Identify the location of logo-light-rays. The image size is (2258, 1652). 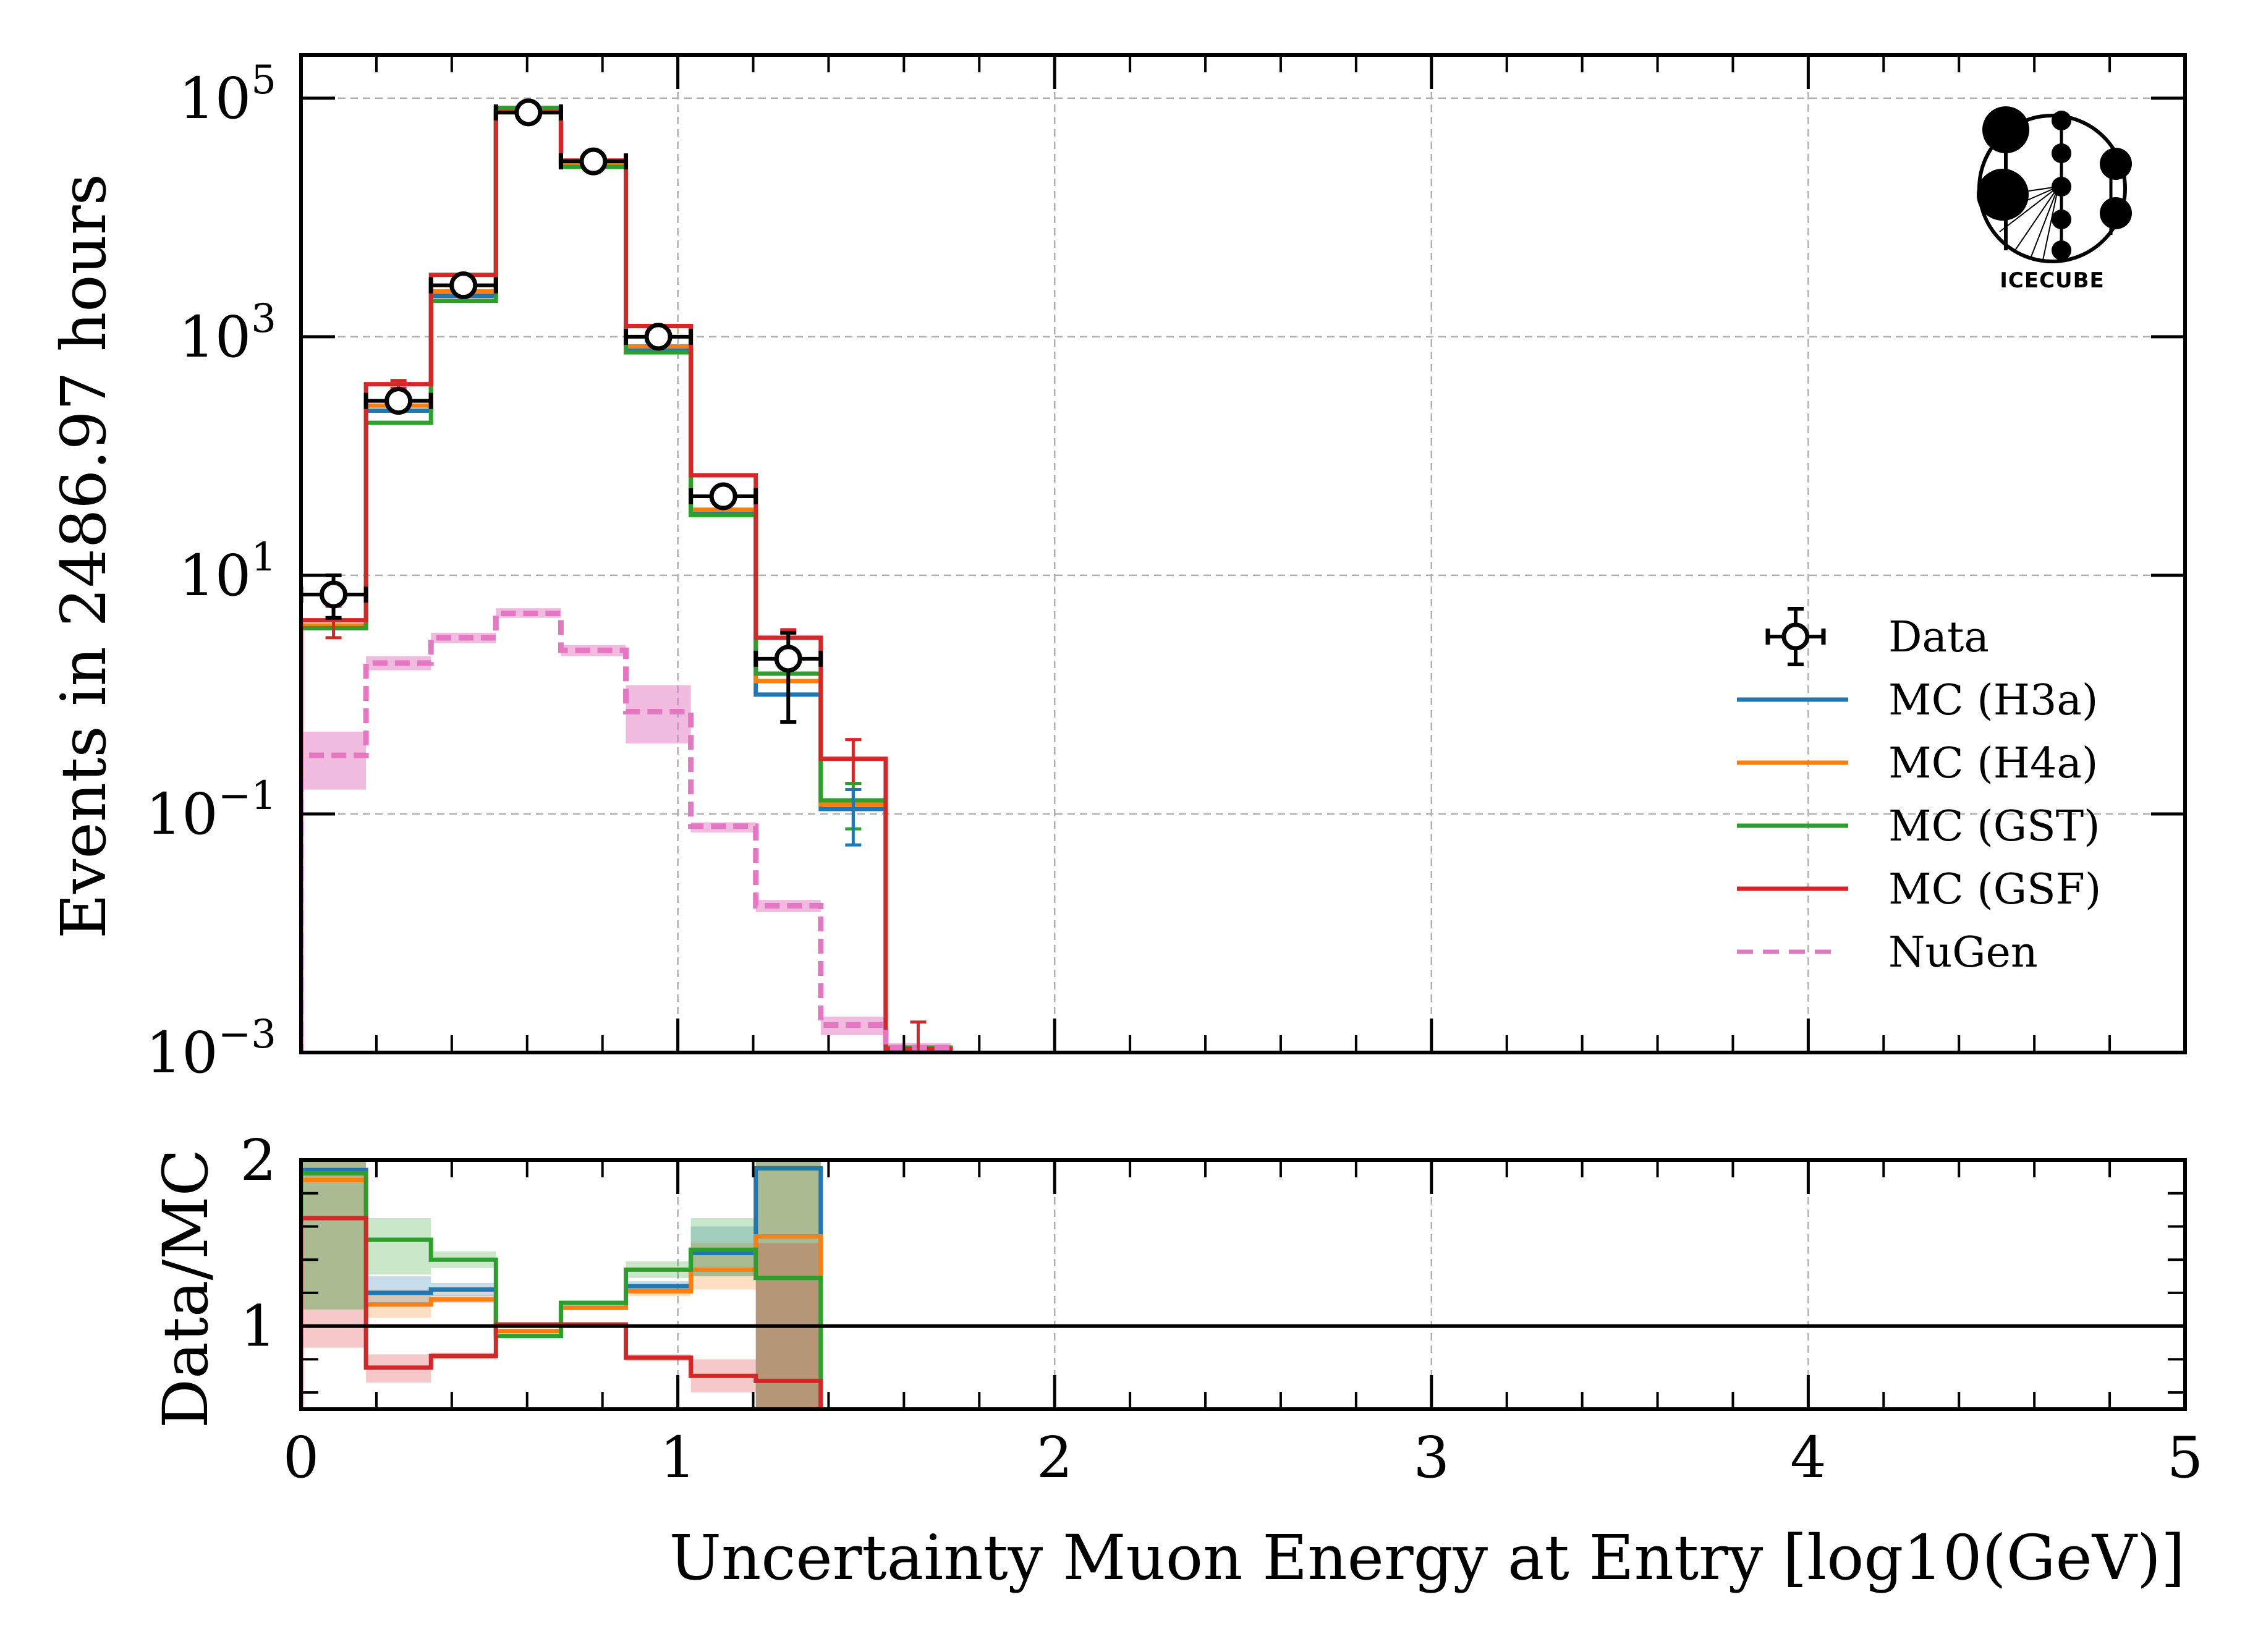
(2024, 223).